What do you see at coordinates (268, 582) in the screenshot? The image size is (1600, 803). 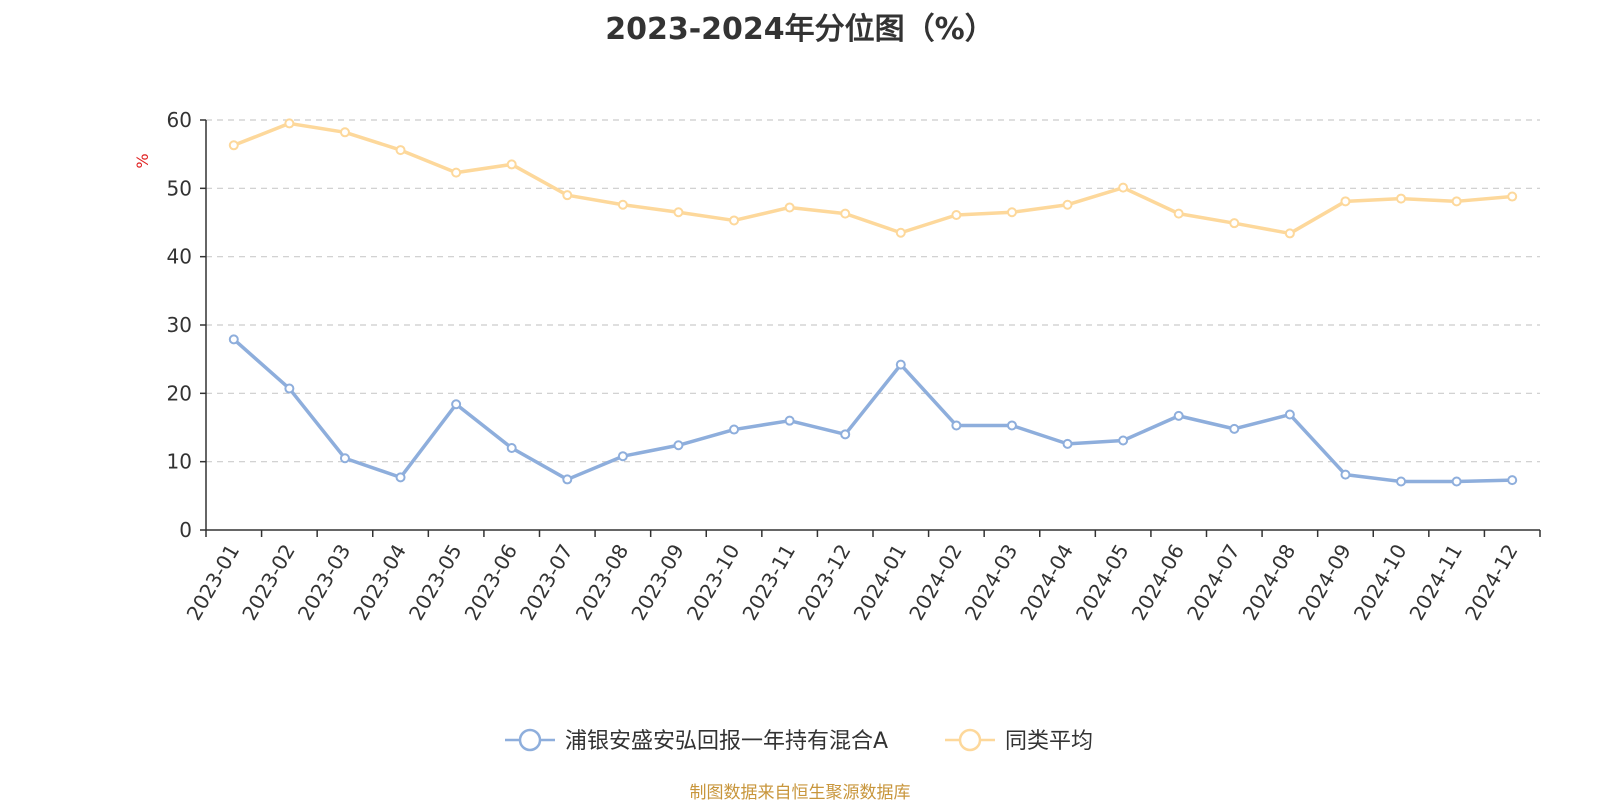 I see `x-tick-label: 2023-02` at bounding box center [268, 582].